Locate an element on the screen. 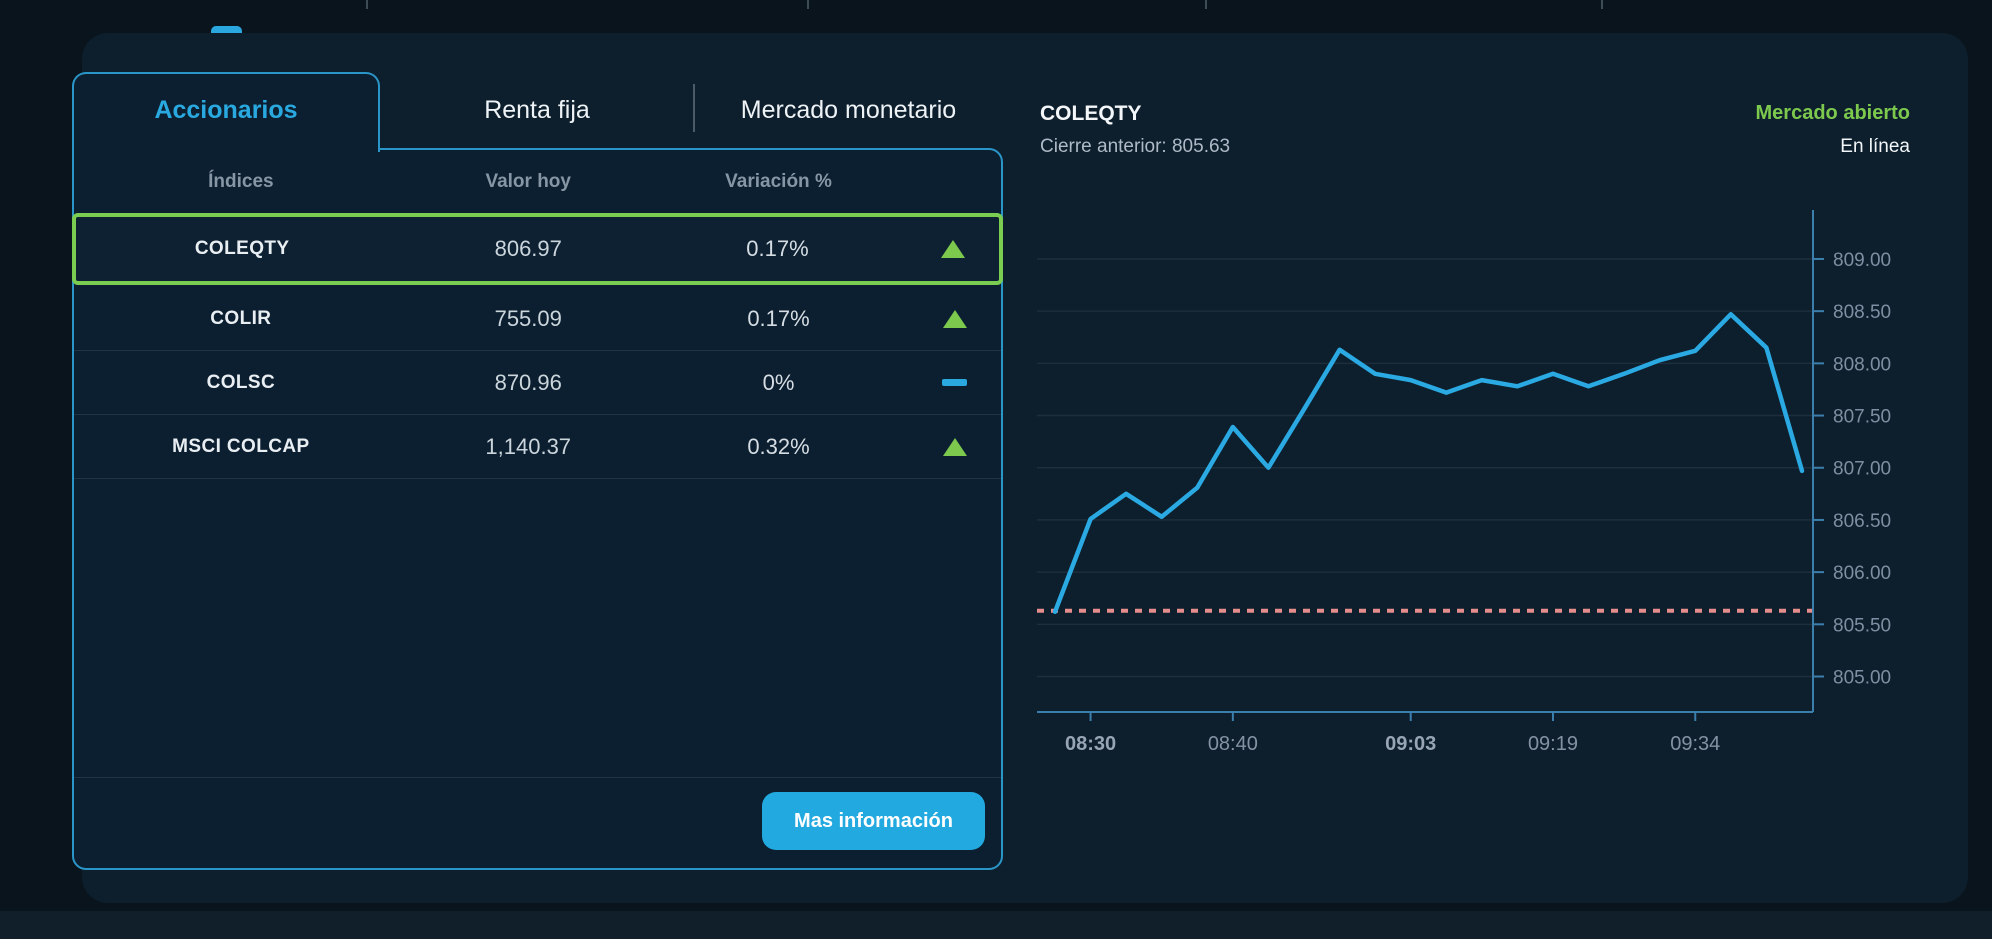 Image resolution: width=1992 pixels, height=939 pixels. price-line is located at coordinates (1428, 463).